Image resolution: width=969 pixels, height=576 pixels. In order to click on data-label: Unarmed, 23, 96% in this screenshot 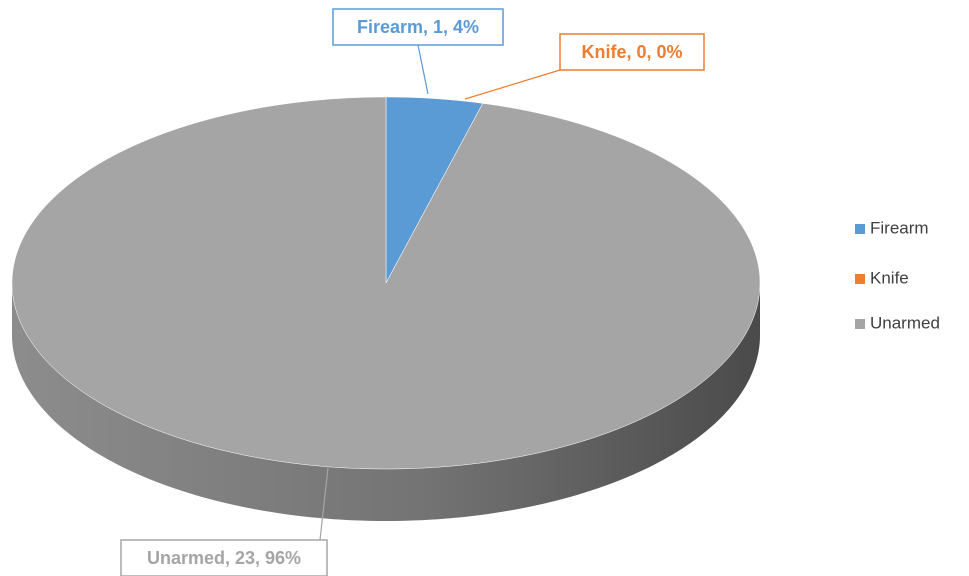, I will do `click(224, 558)`.